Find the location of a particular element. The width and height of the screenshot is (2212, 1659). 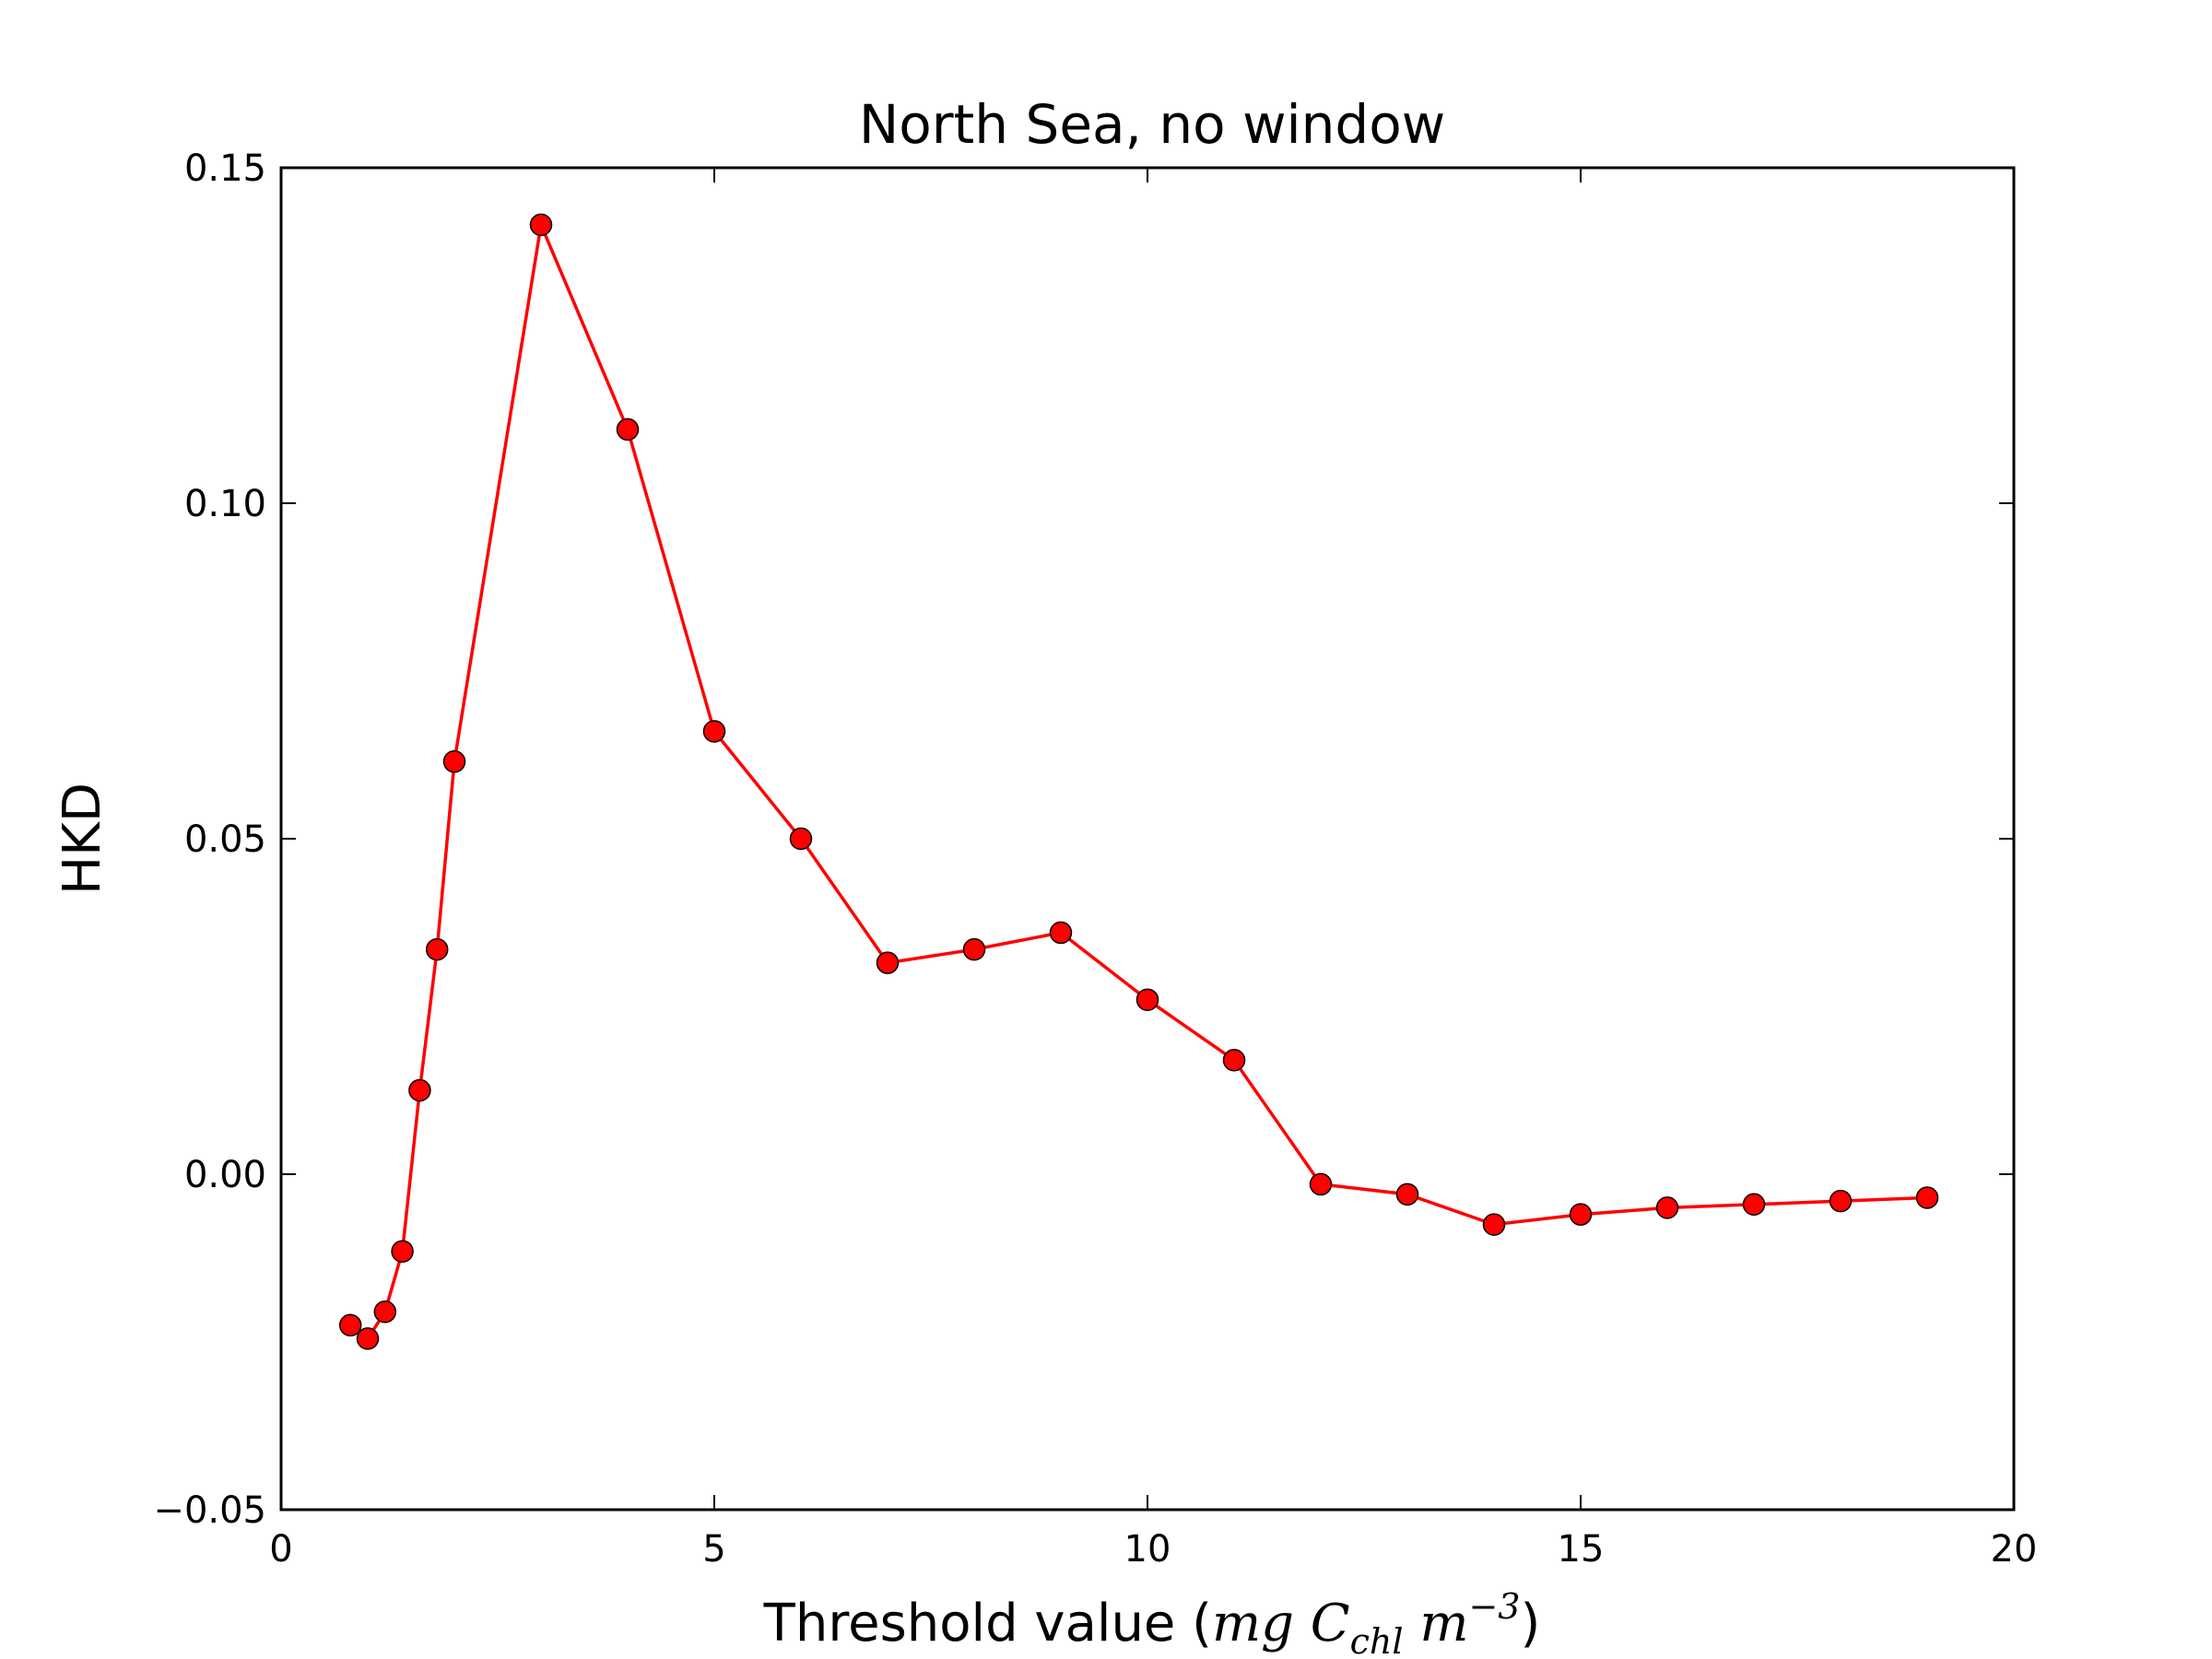

x-axis-label-units-2: m is located at coordinates (1436, 1623).